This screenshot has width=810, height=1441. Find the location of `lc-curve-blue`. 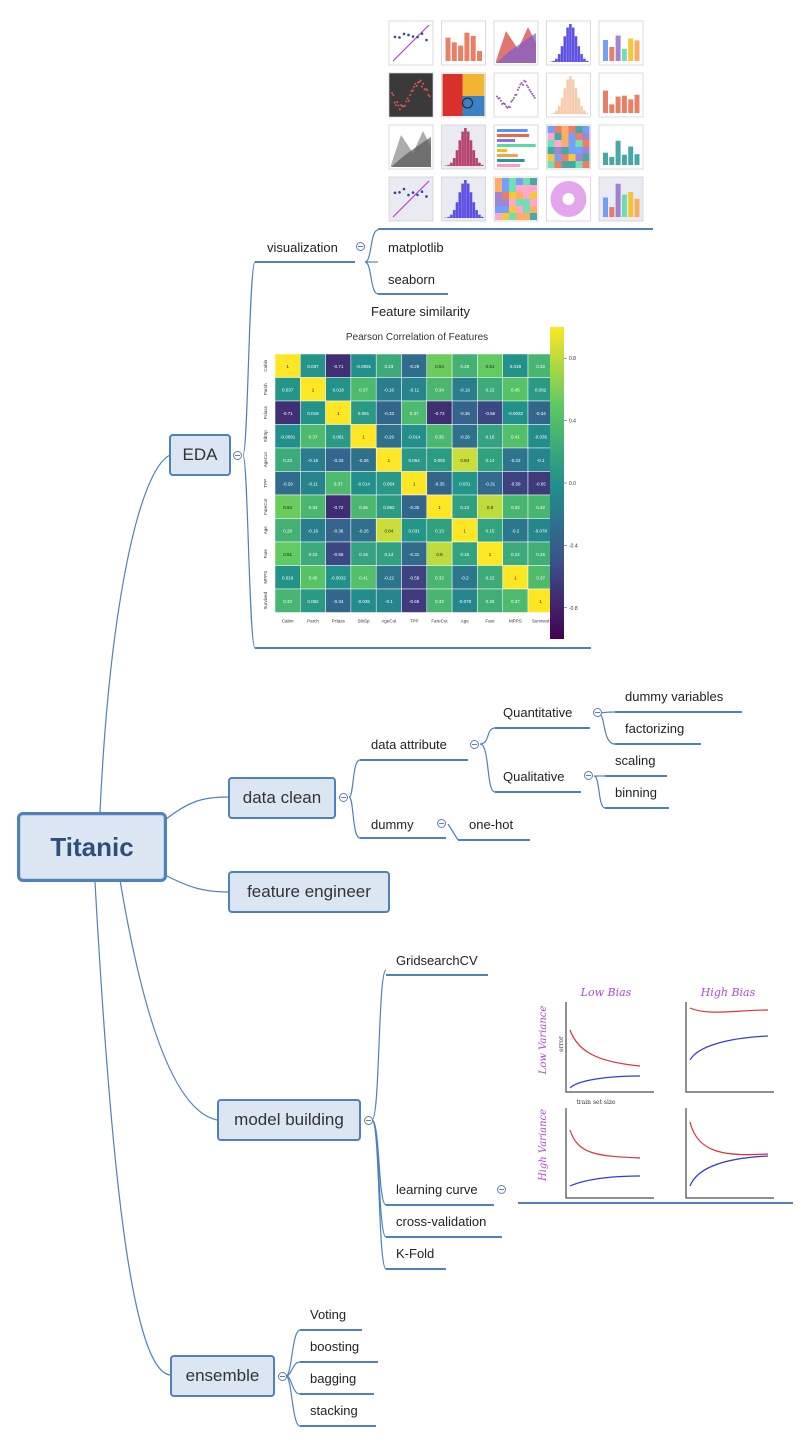

lc-curve-blue is located at coordinates (605, 1181).